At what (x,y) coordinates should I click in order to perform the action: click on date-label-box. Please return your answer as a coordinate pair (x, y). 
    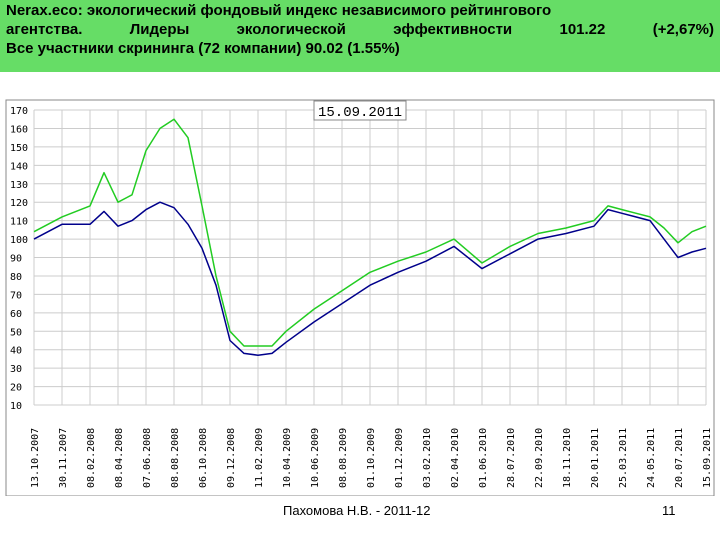
    Looking at the image, I should click on (360, 110).